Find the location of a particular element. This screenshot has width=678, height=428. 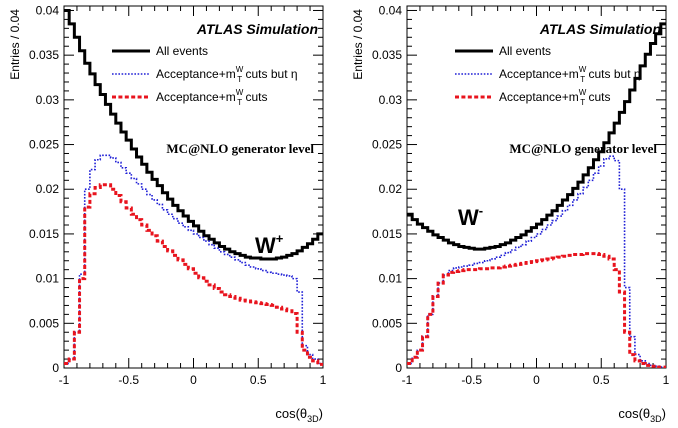

boson-label: W- is located at coordinates (470, 216).